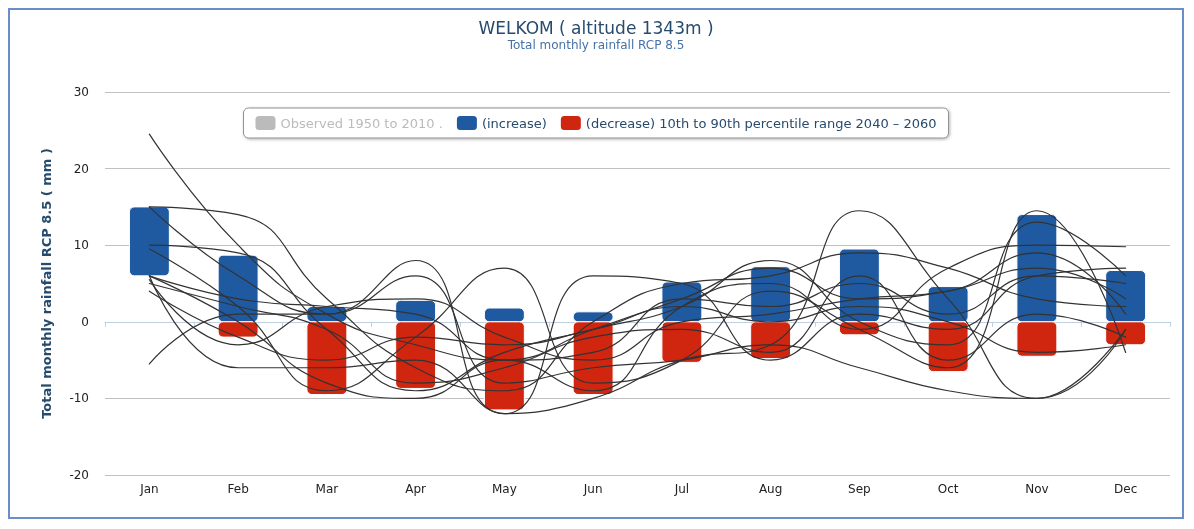 The image size is (1194, 529). I want to click on y-axis-title: Total monthly rainfall RCP 8.5 ( mm ), so click(46, 283).